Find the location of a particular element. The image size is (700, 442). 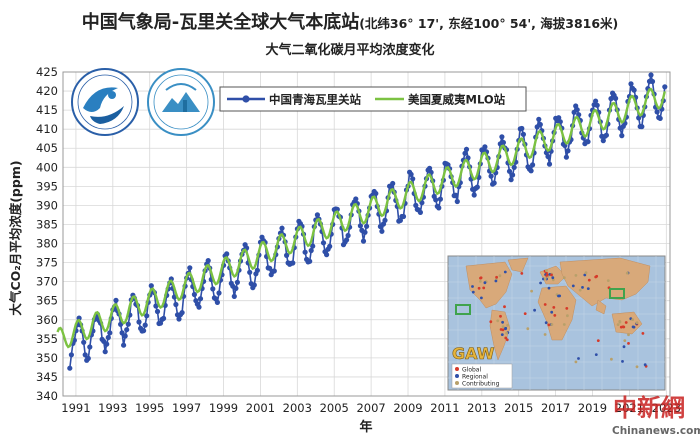

gaw-station-map-inset: GAW Global Regional Contributing is located at coordinates (556, 323).